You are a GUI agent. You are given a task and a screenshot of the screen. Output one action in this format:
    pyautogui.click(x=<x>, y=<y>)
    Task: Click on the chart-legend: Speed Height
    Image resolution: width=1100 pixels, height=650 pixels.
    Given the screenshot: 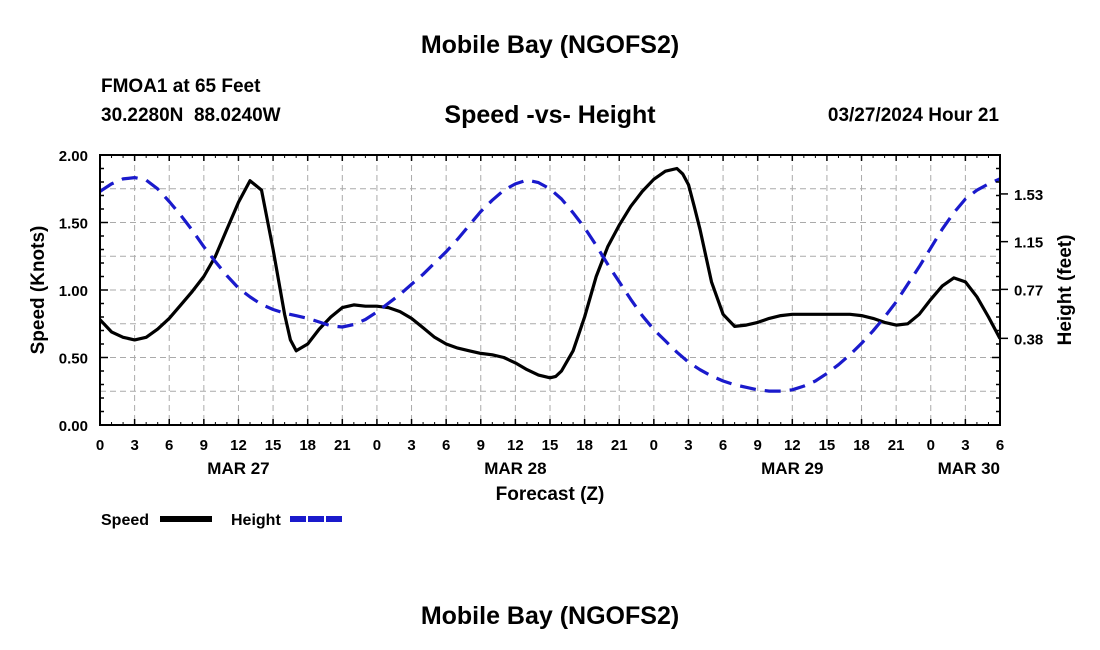 What is the action you would take?
    pyautogui.click(x=221, y=520)
    